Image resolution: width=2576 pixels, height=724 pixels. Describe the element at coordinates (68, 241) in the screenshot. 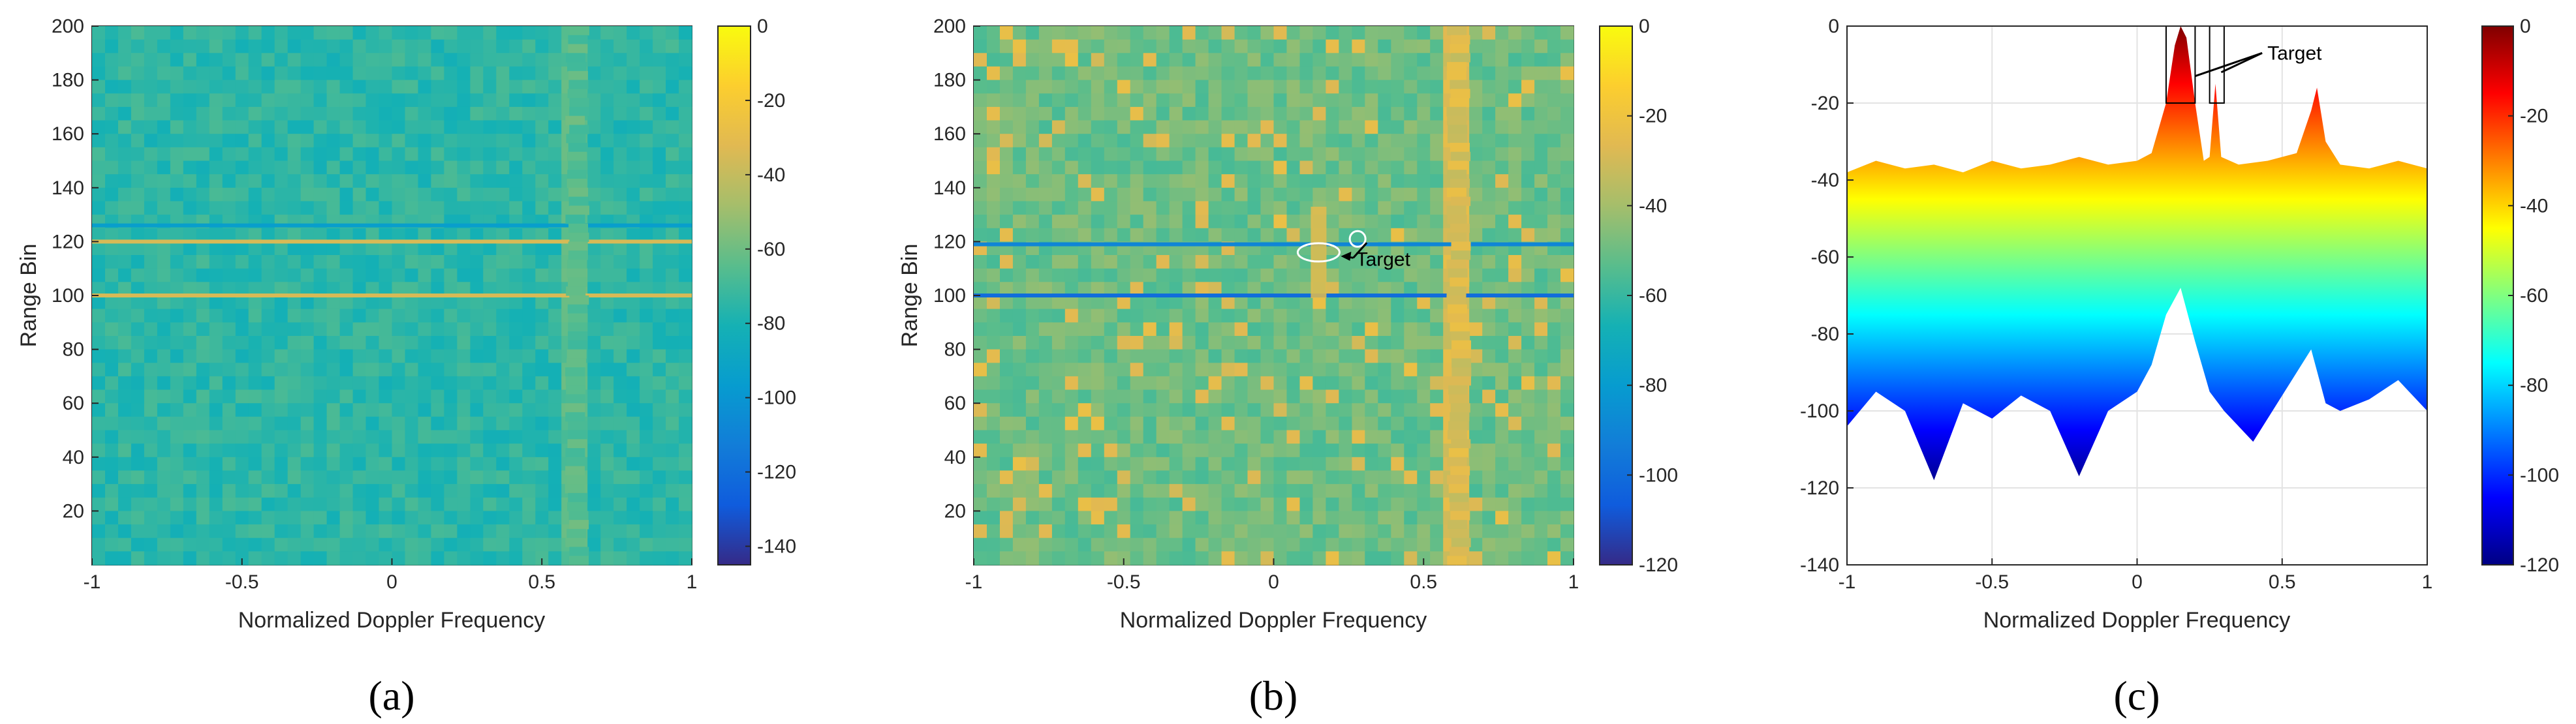

I see `panel-a-y-tick-label: 120` at that location.